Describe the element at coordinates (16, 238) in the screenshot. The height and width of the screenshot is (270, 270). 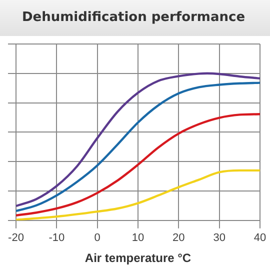
I see `x-tick-label: -20` at that location.